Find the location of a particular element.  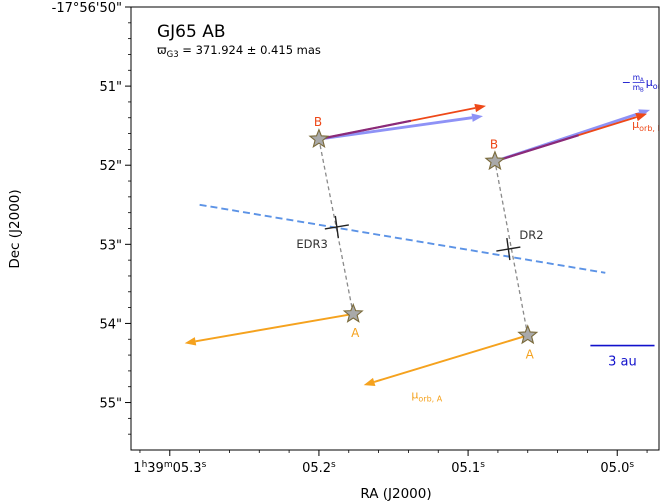

orbit-b-scaled-arrow-head is located at coordinates (477, 117).